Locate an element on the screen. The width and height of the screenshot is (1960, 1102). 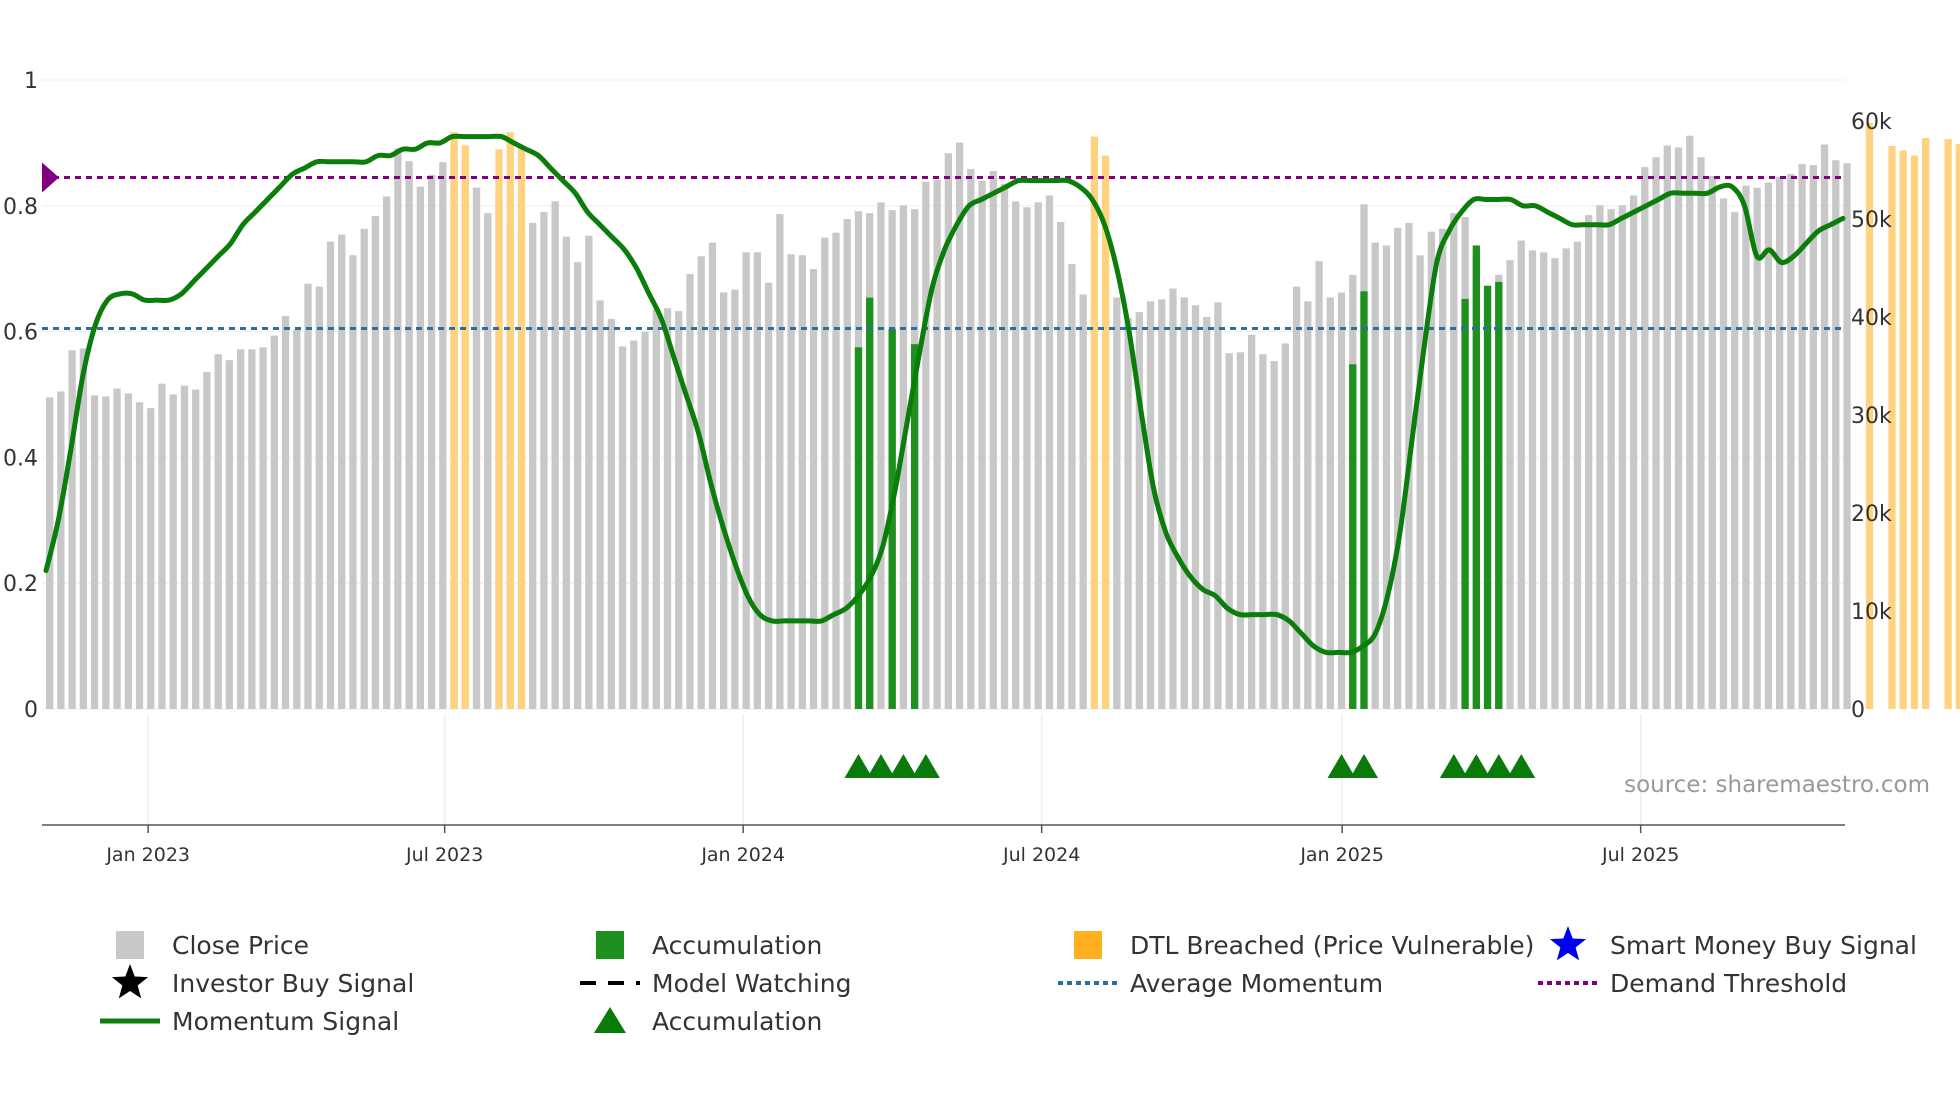
left-axis-tick-label: 0.8 is located at coordinates (20, 207).